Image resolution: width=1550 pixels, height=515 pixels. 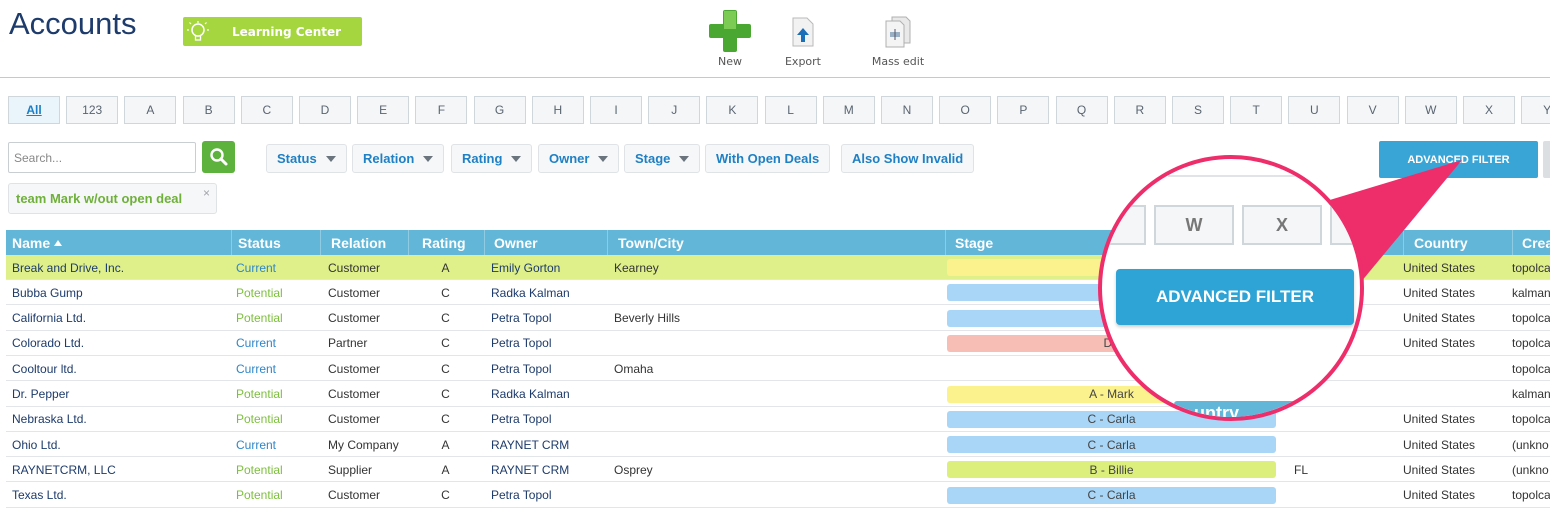 I want to click on column-status-label: Status, so click(x=259, y=242).